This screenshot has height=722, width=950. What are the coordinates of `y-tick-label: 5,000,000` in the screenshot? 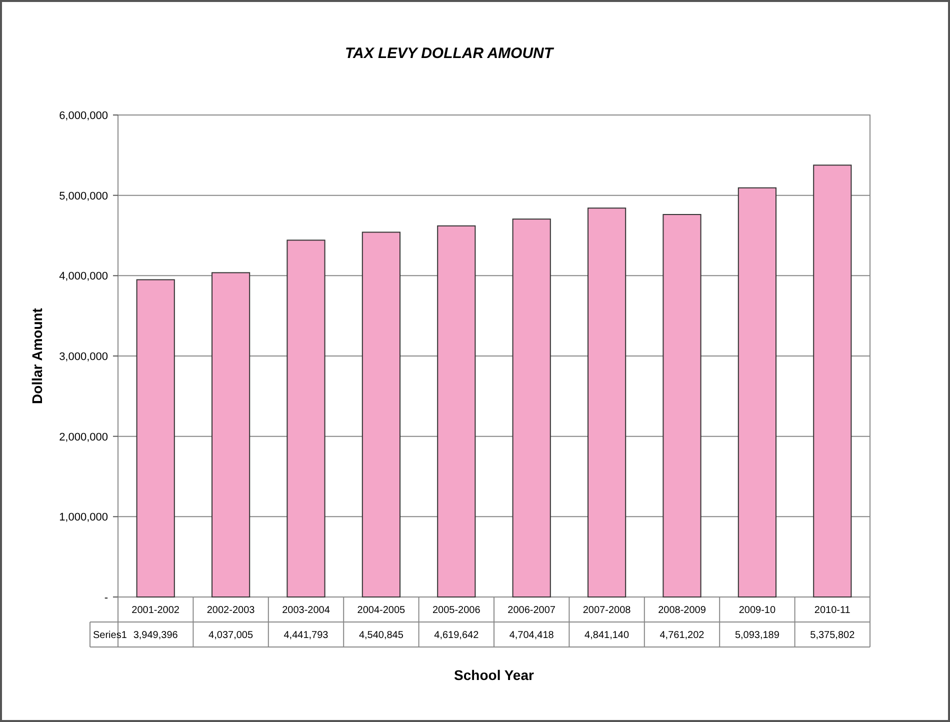 It's located at (83, 196).